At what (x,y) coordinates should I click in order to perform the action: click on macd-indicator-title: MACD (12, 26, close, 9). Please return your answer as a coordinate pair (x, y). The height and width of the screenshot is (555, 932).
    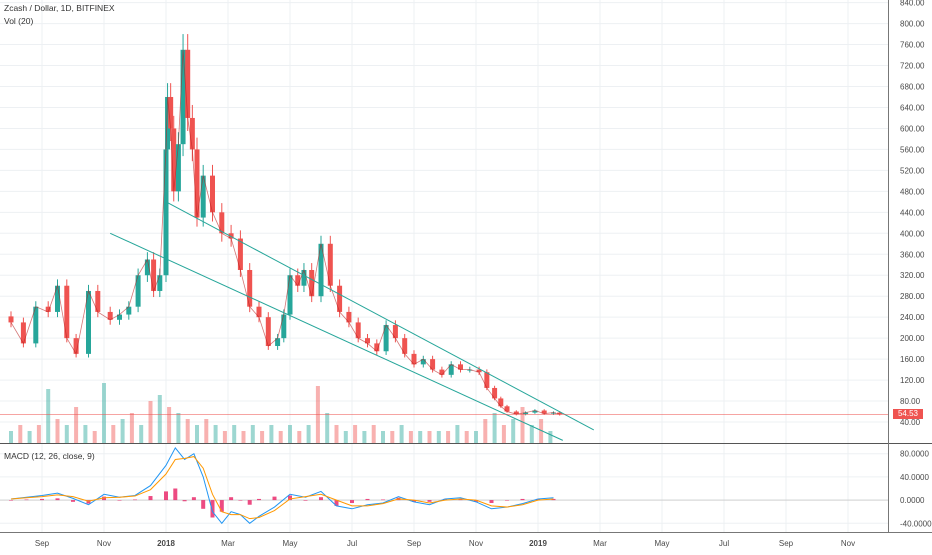
    Looking at the image, I should click on (49, 456).